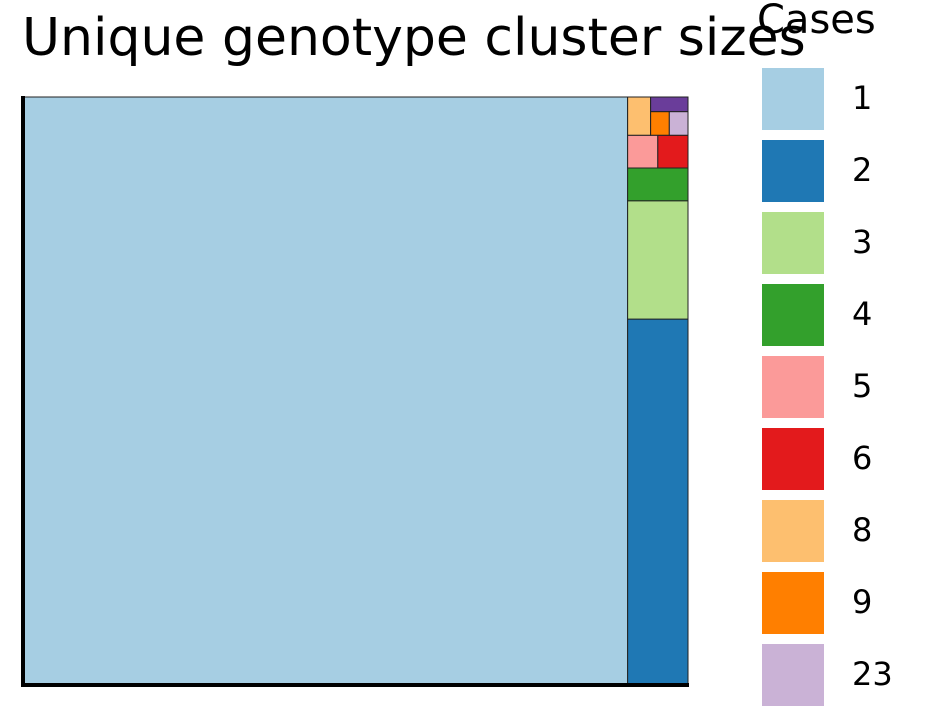 This screenshot has width=944, height=708. Describe the element at coordinates (847, 315) in the screenshot. I see `legend-item-4: 4` at that location.